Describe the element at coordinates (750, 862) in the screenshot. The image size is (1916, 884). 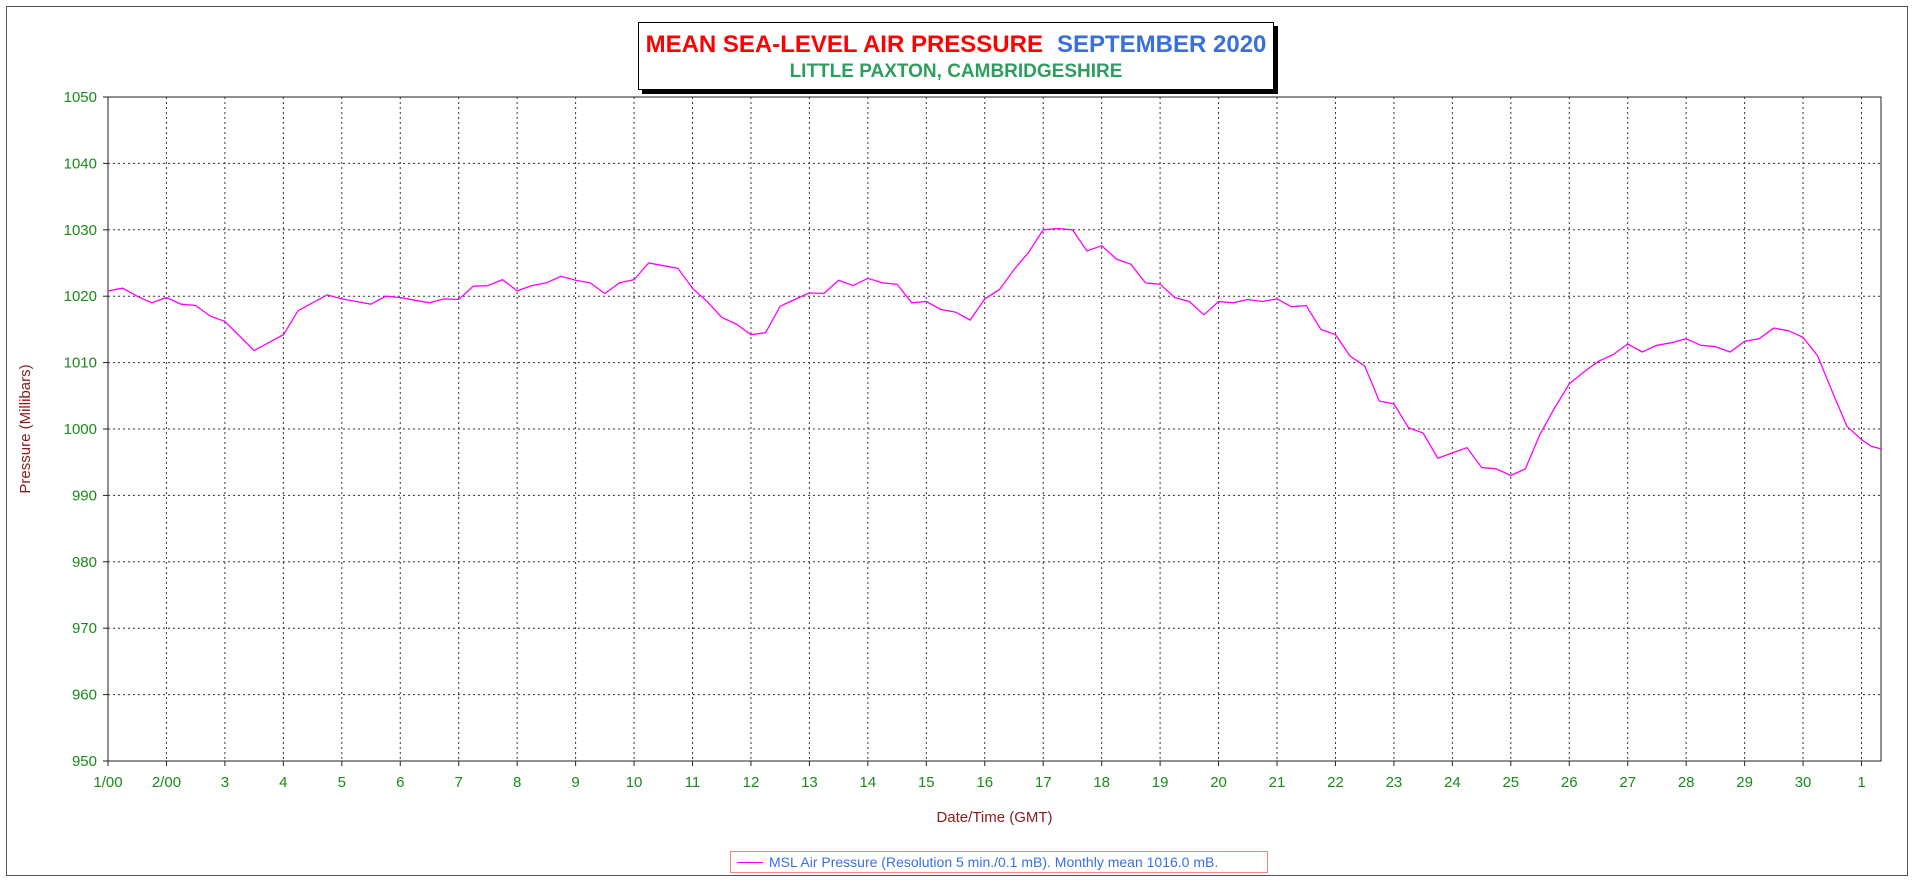
I see `legend-swatch` at that location.